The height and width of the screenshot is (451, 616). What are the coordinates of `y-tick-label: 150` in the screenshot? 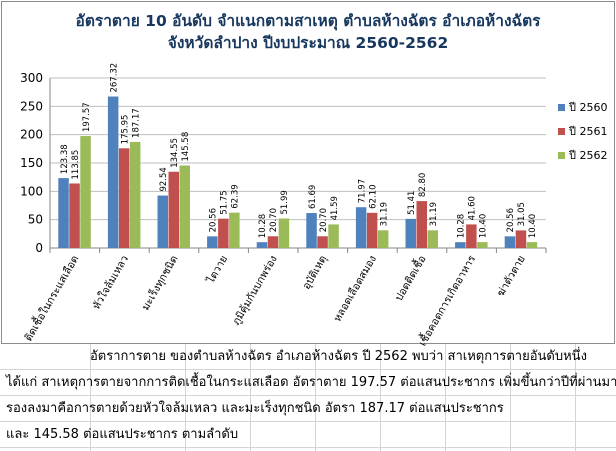 It's located at (31, 163).